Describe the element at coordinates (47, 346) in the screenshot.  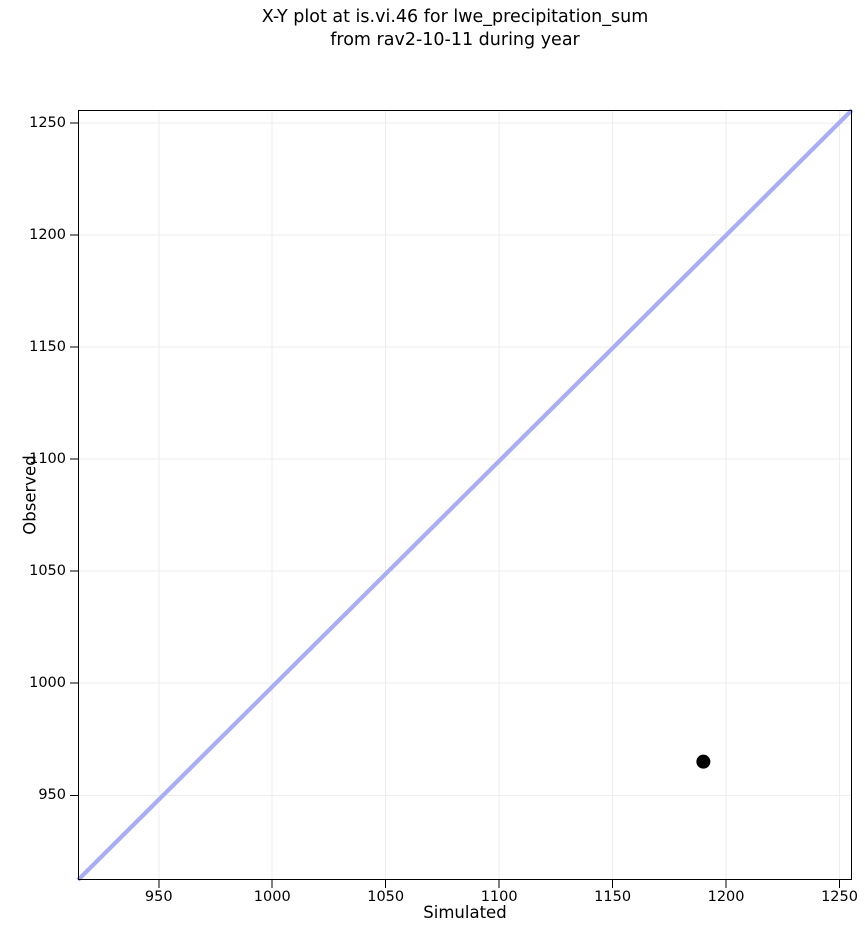
I see `y-tick-label-1150: 1150` at that location.